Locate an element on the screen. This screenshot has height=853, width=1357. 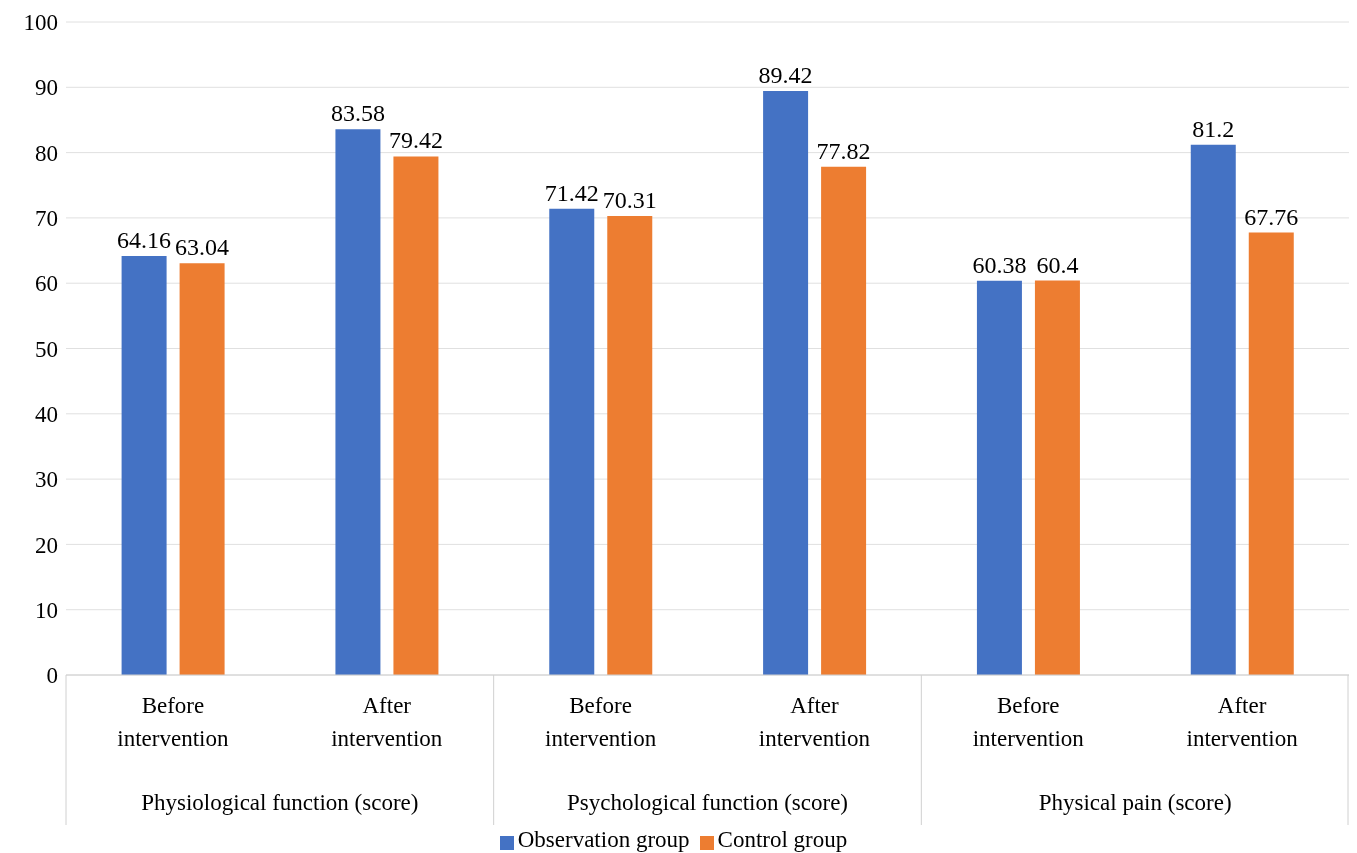
y-tick-label: 60 is located at coordinates (46, 284).